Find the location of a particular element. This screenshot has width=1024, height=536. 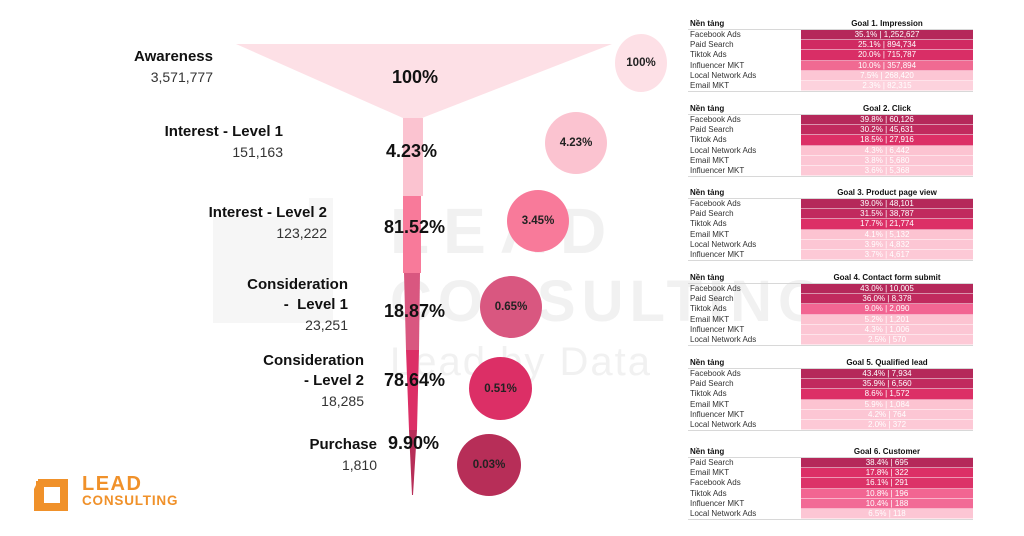

table-row: Influencer MKT 3.6% | 5,368 is located at coordinates (830, 171).